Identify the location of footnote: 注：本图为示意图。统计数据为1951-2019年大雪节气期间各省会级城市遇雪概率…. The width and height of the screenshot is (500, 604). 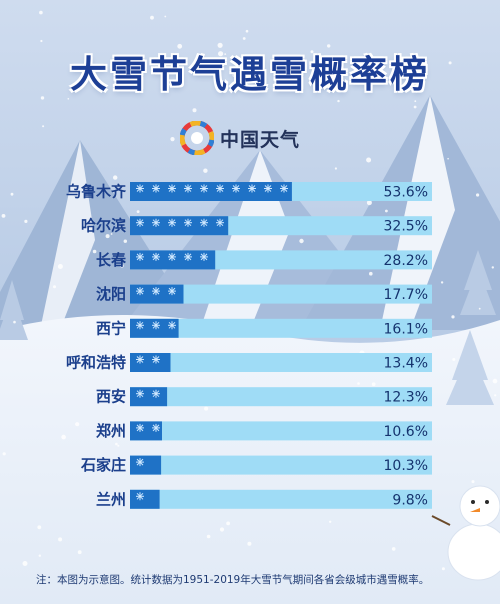
(233, 580).